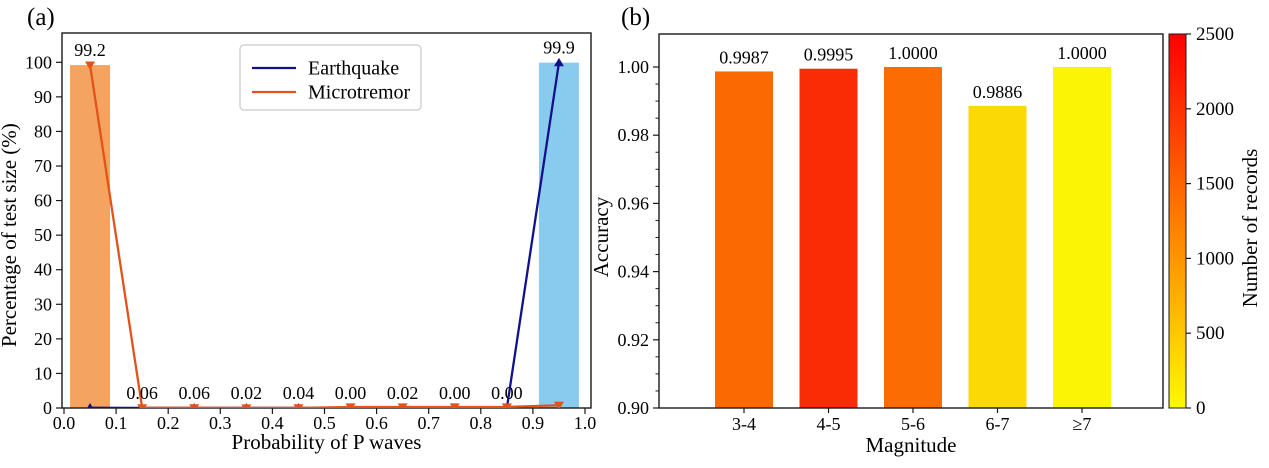 The image size is (1269, 468). What do you see at coordinates (1177, 221) in the screenshot?
I see `colorbar-bar` at bounding box center [1177, 221].